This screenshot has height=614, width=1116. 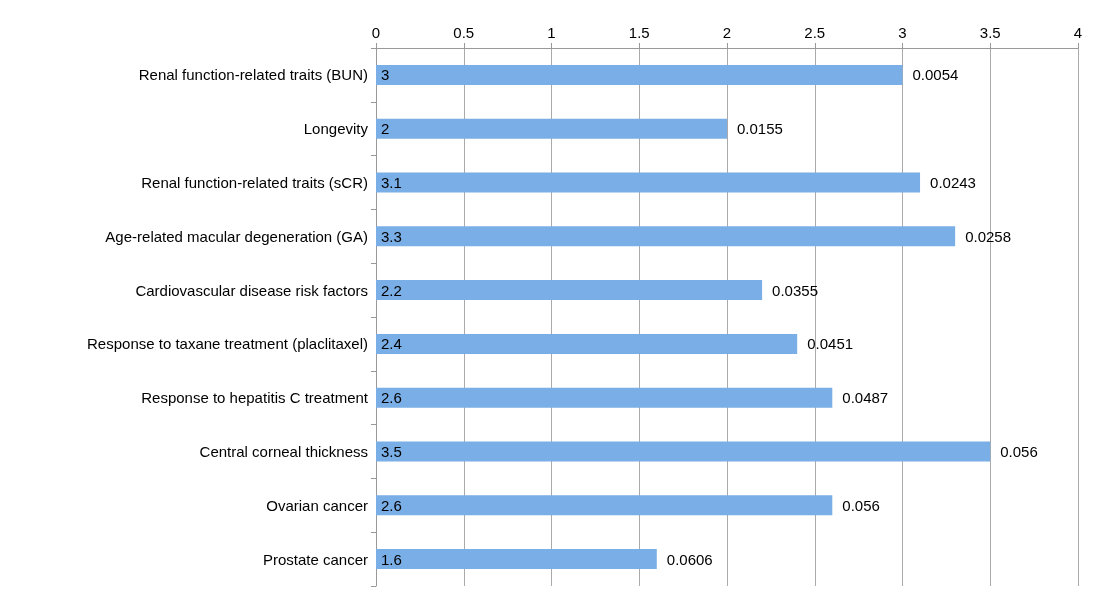 I want to click on y-tick-label: Renal function-related traits (BUN), so click(x=253, y=75).